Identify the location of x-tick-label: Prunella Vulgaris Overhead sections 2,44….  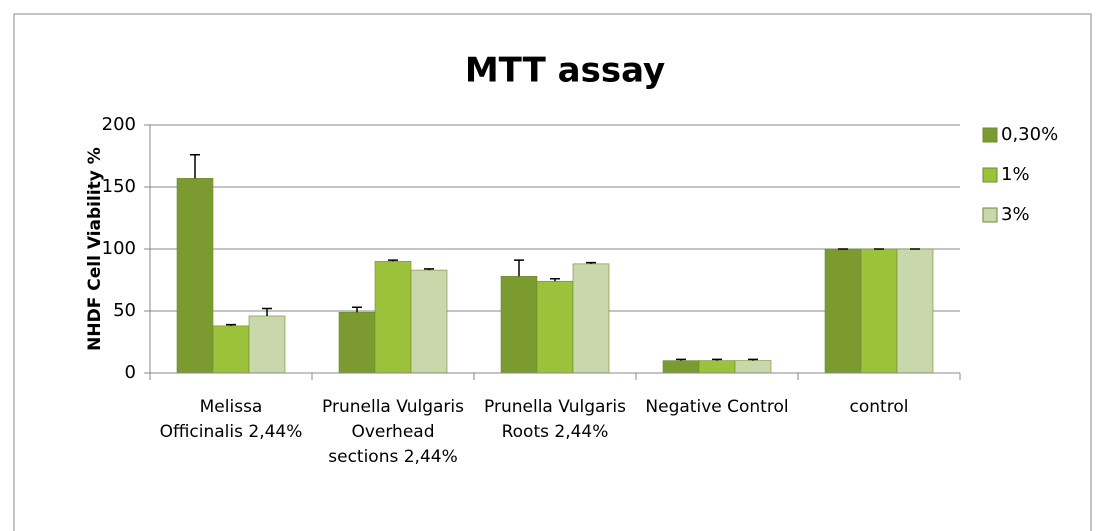
(393, 432).